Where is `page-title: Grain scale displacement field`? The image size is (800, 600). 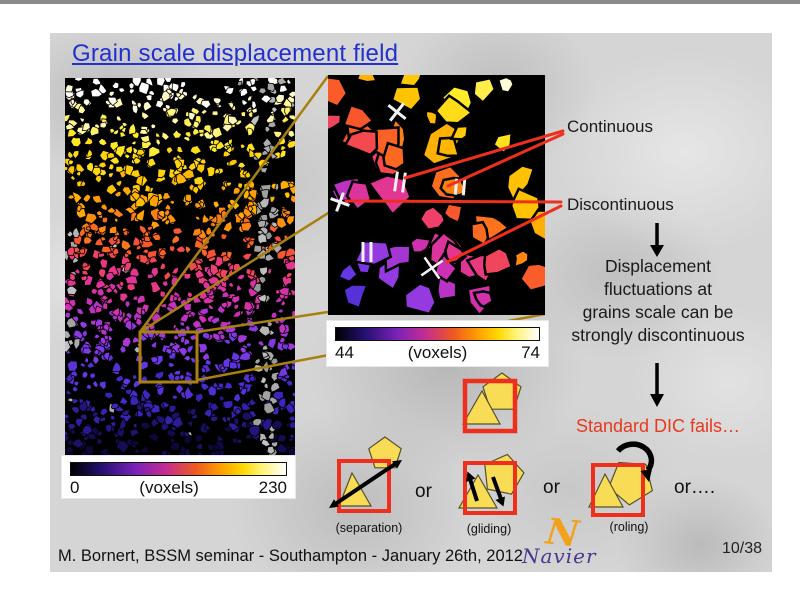
page-title: Grain scale displacement field is located at coordinates (235, 53).